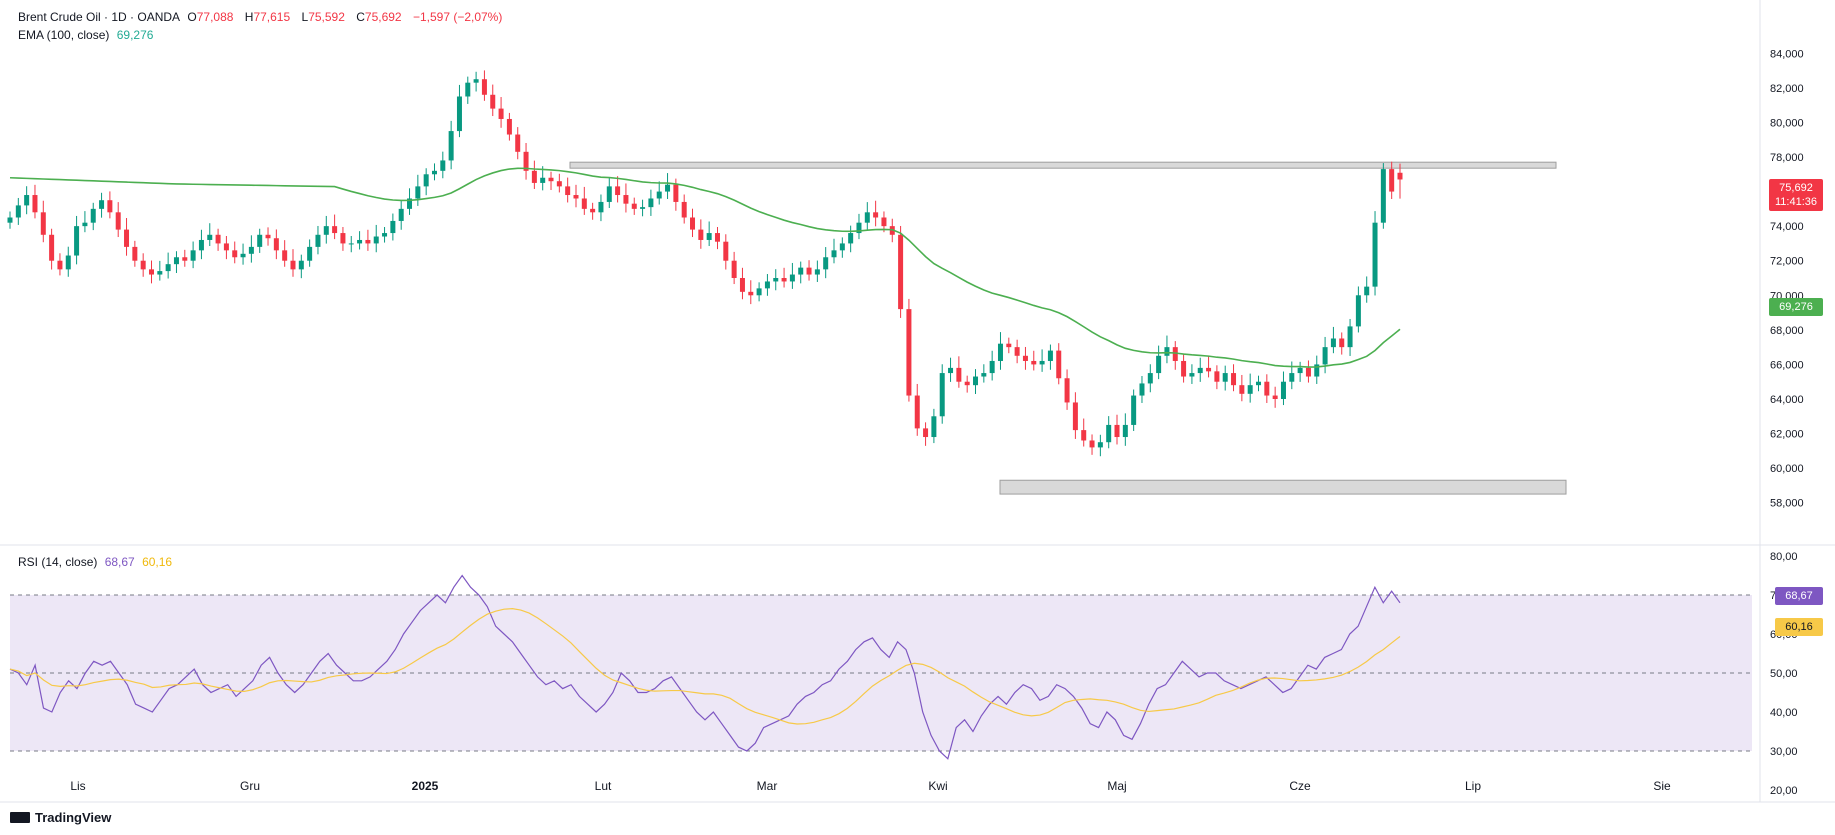 The width and height of the screenshot is (1835, 835). Describe the element at coordinates (1662, 786) in the screenshot. I see `time-tick-label: Sie` at that location.